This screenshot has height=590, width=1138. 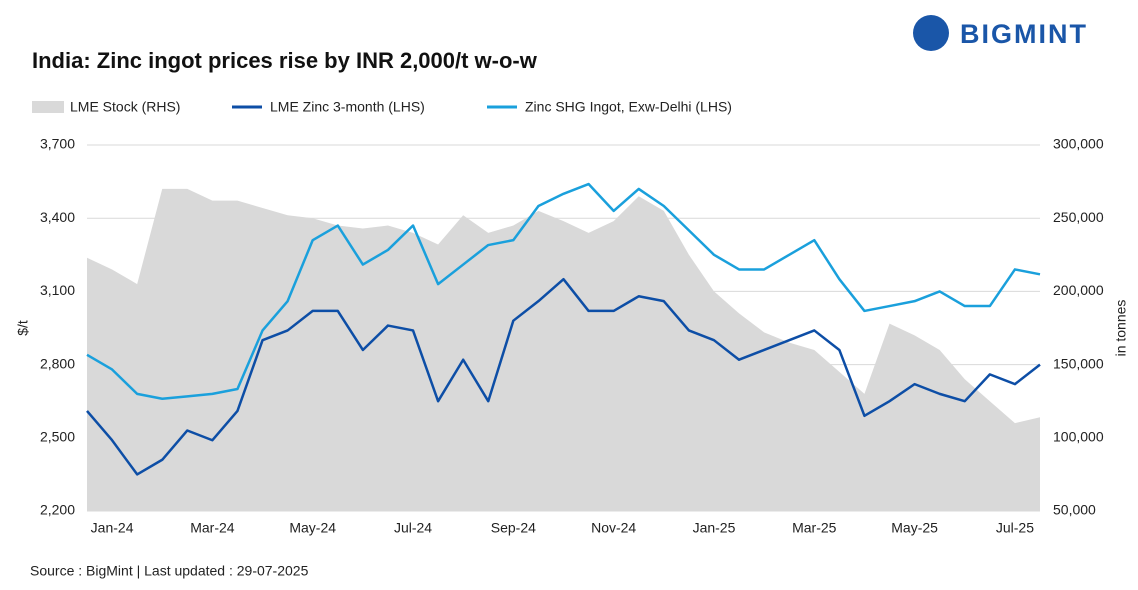 I want to click on x-tick-label: Jan-24, so click(x=112, y=528).